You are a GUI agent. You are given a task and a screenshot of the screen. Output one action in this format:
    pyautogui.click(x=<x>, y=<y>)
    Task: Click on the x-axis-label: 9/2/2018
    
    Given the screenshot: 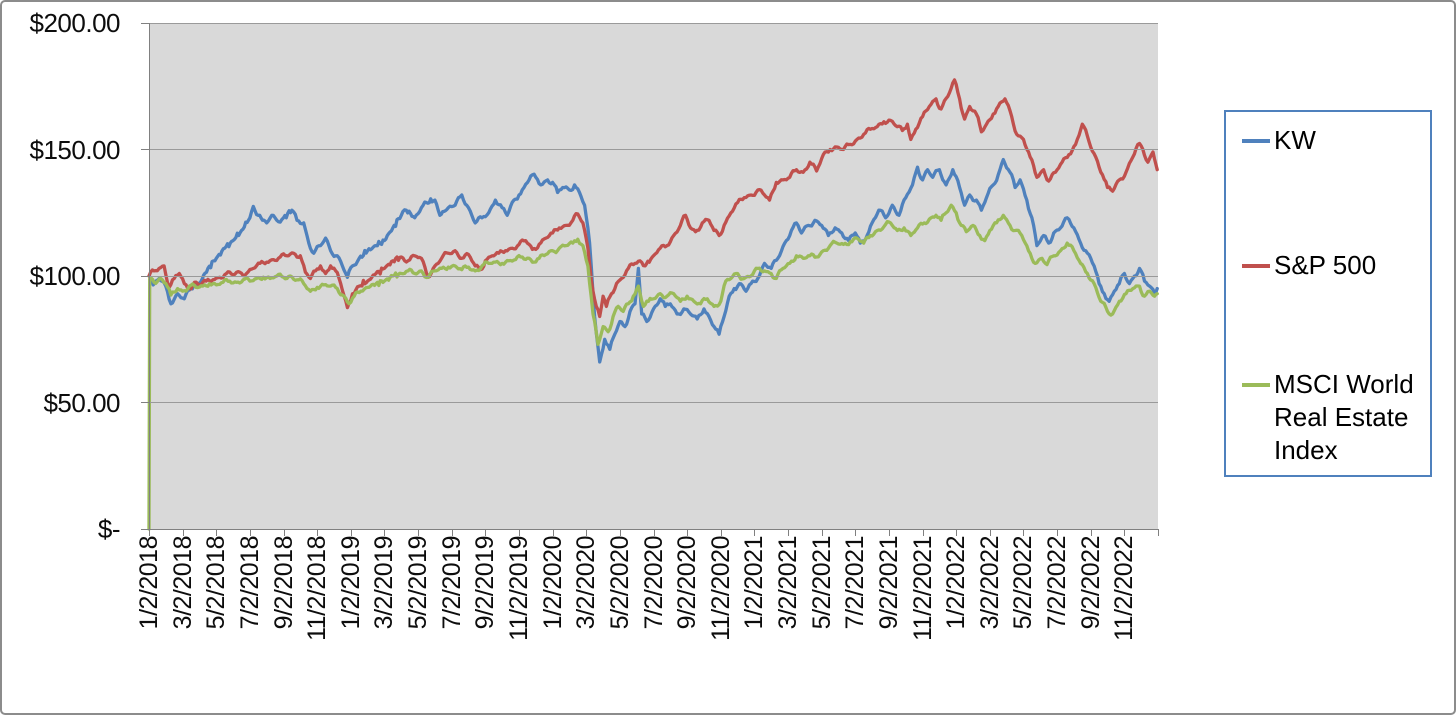 What is the action you would take?
    pyautogui.click(x=283, y=583)
    